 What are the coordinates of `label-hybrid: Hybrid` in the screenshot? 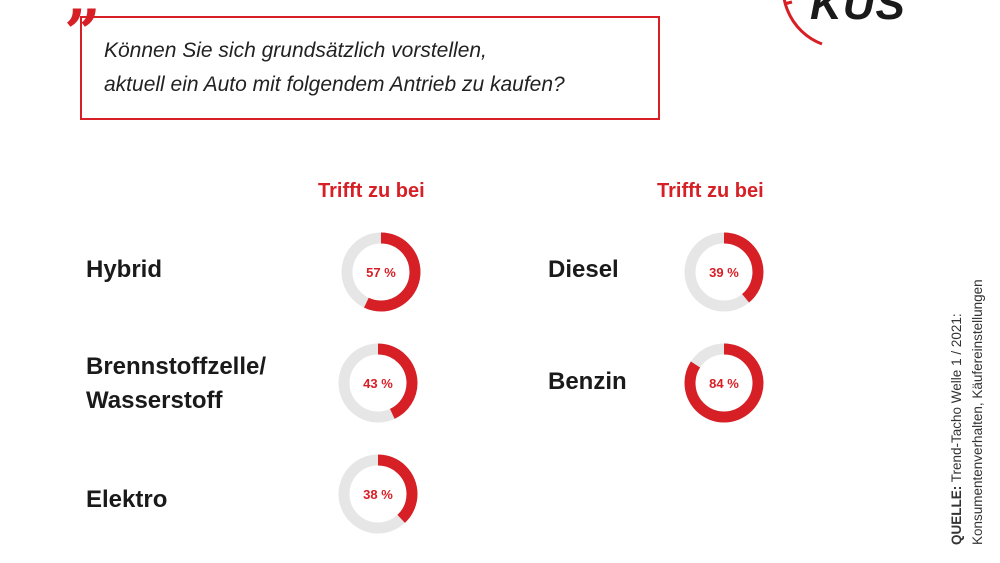 It's located at (124, 270).